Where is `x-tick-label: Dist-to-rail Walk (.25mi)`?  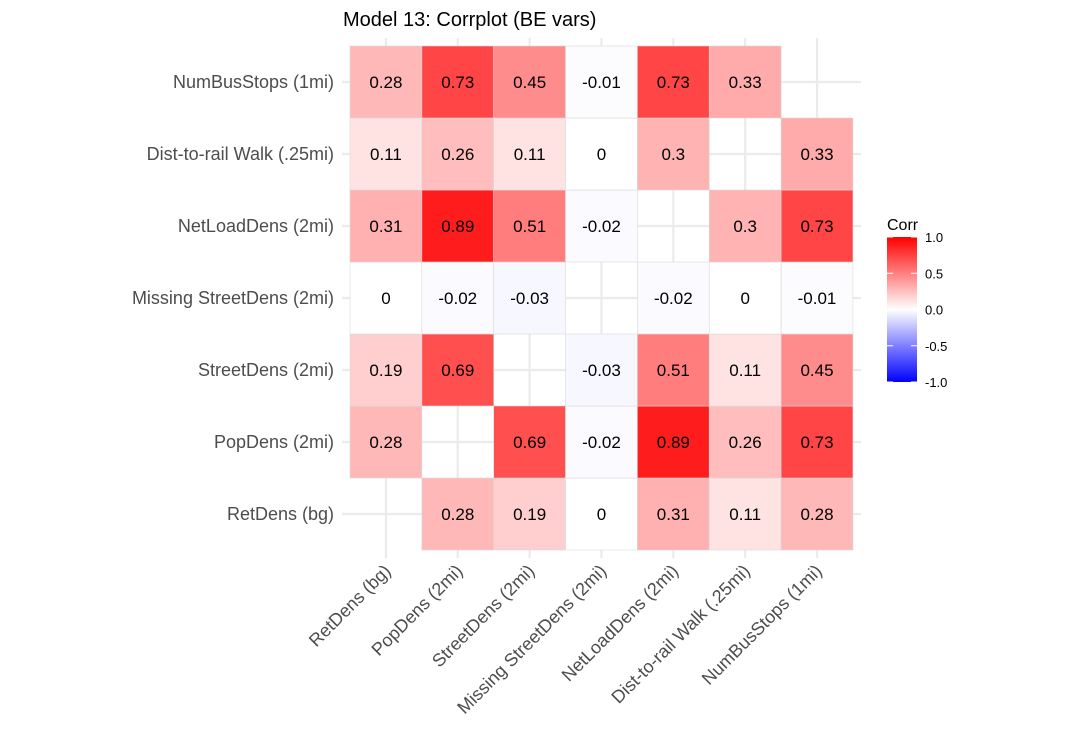 x-tick-label: Dist-to-rail Walk (.25mi) is located at coordinates (680, 634).